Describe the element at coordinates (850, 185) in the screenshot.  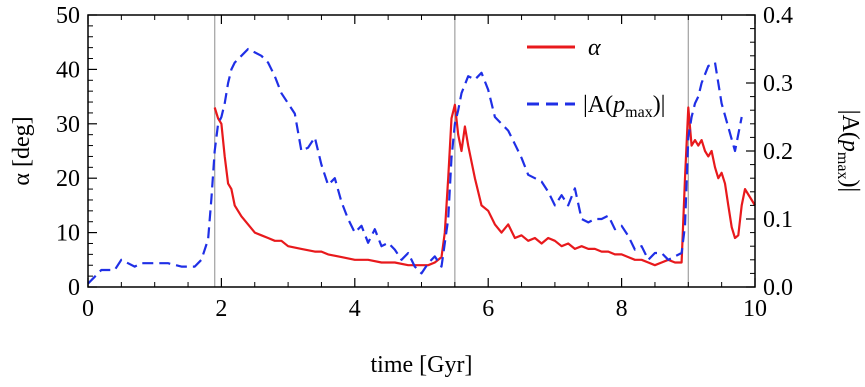
I see `right-title-suffix: )|` at that location.